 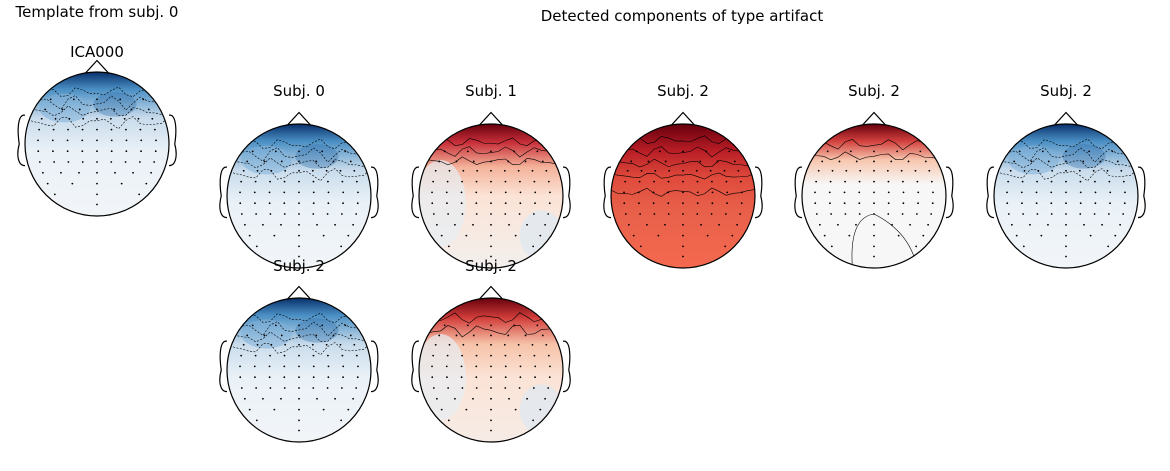 I want to click on component-label: Subj. 2, so click(x=491, y=266).